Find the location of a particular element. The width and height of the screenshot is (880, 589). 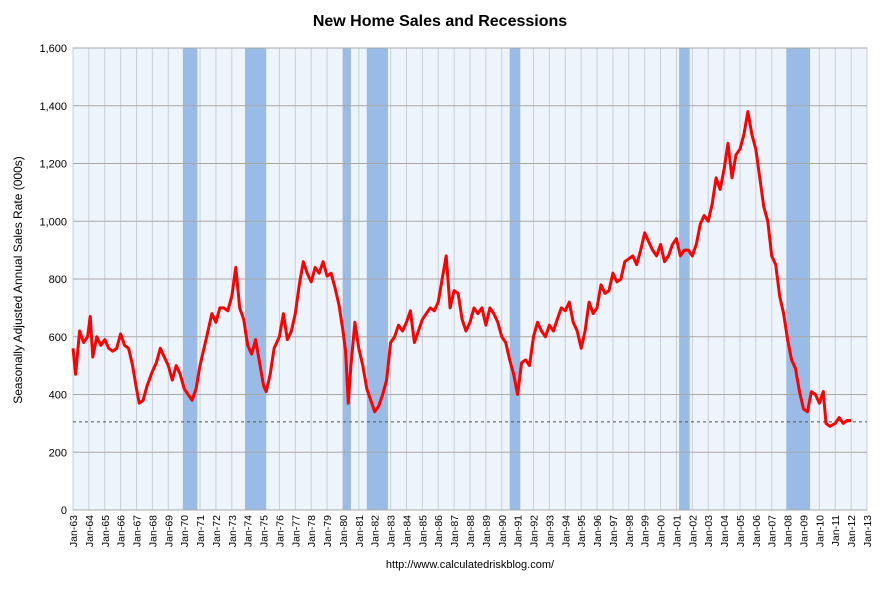

x-tick-label: Jan-75 is located at coordinates (265, 531).